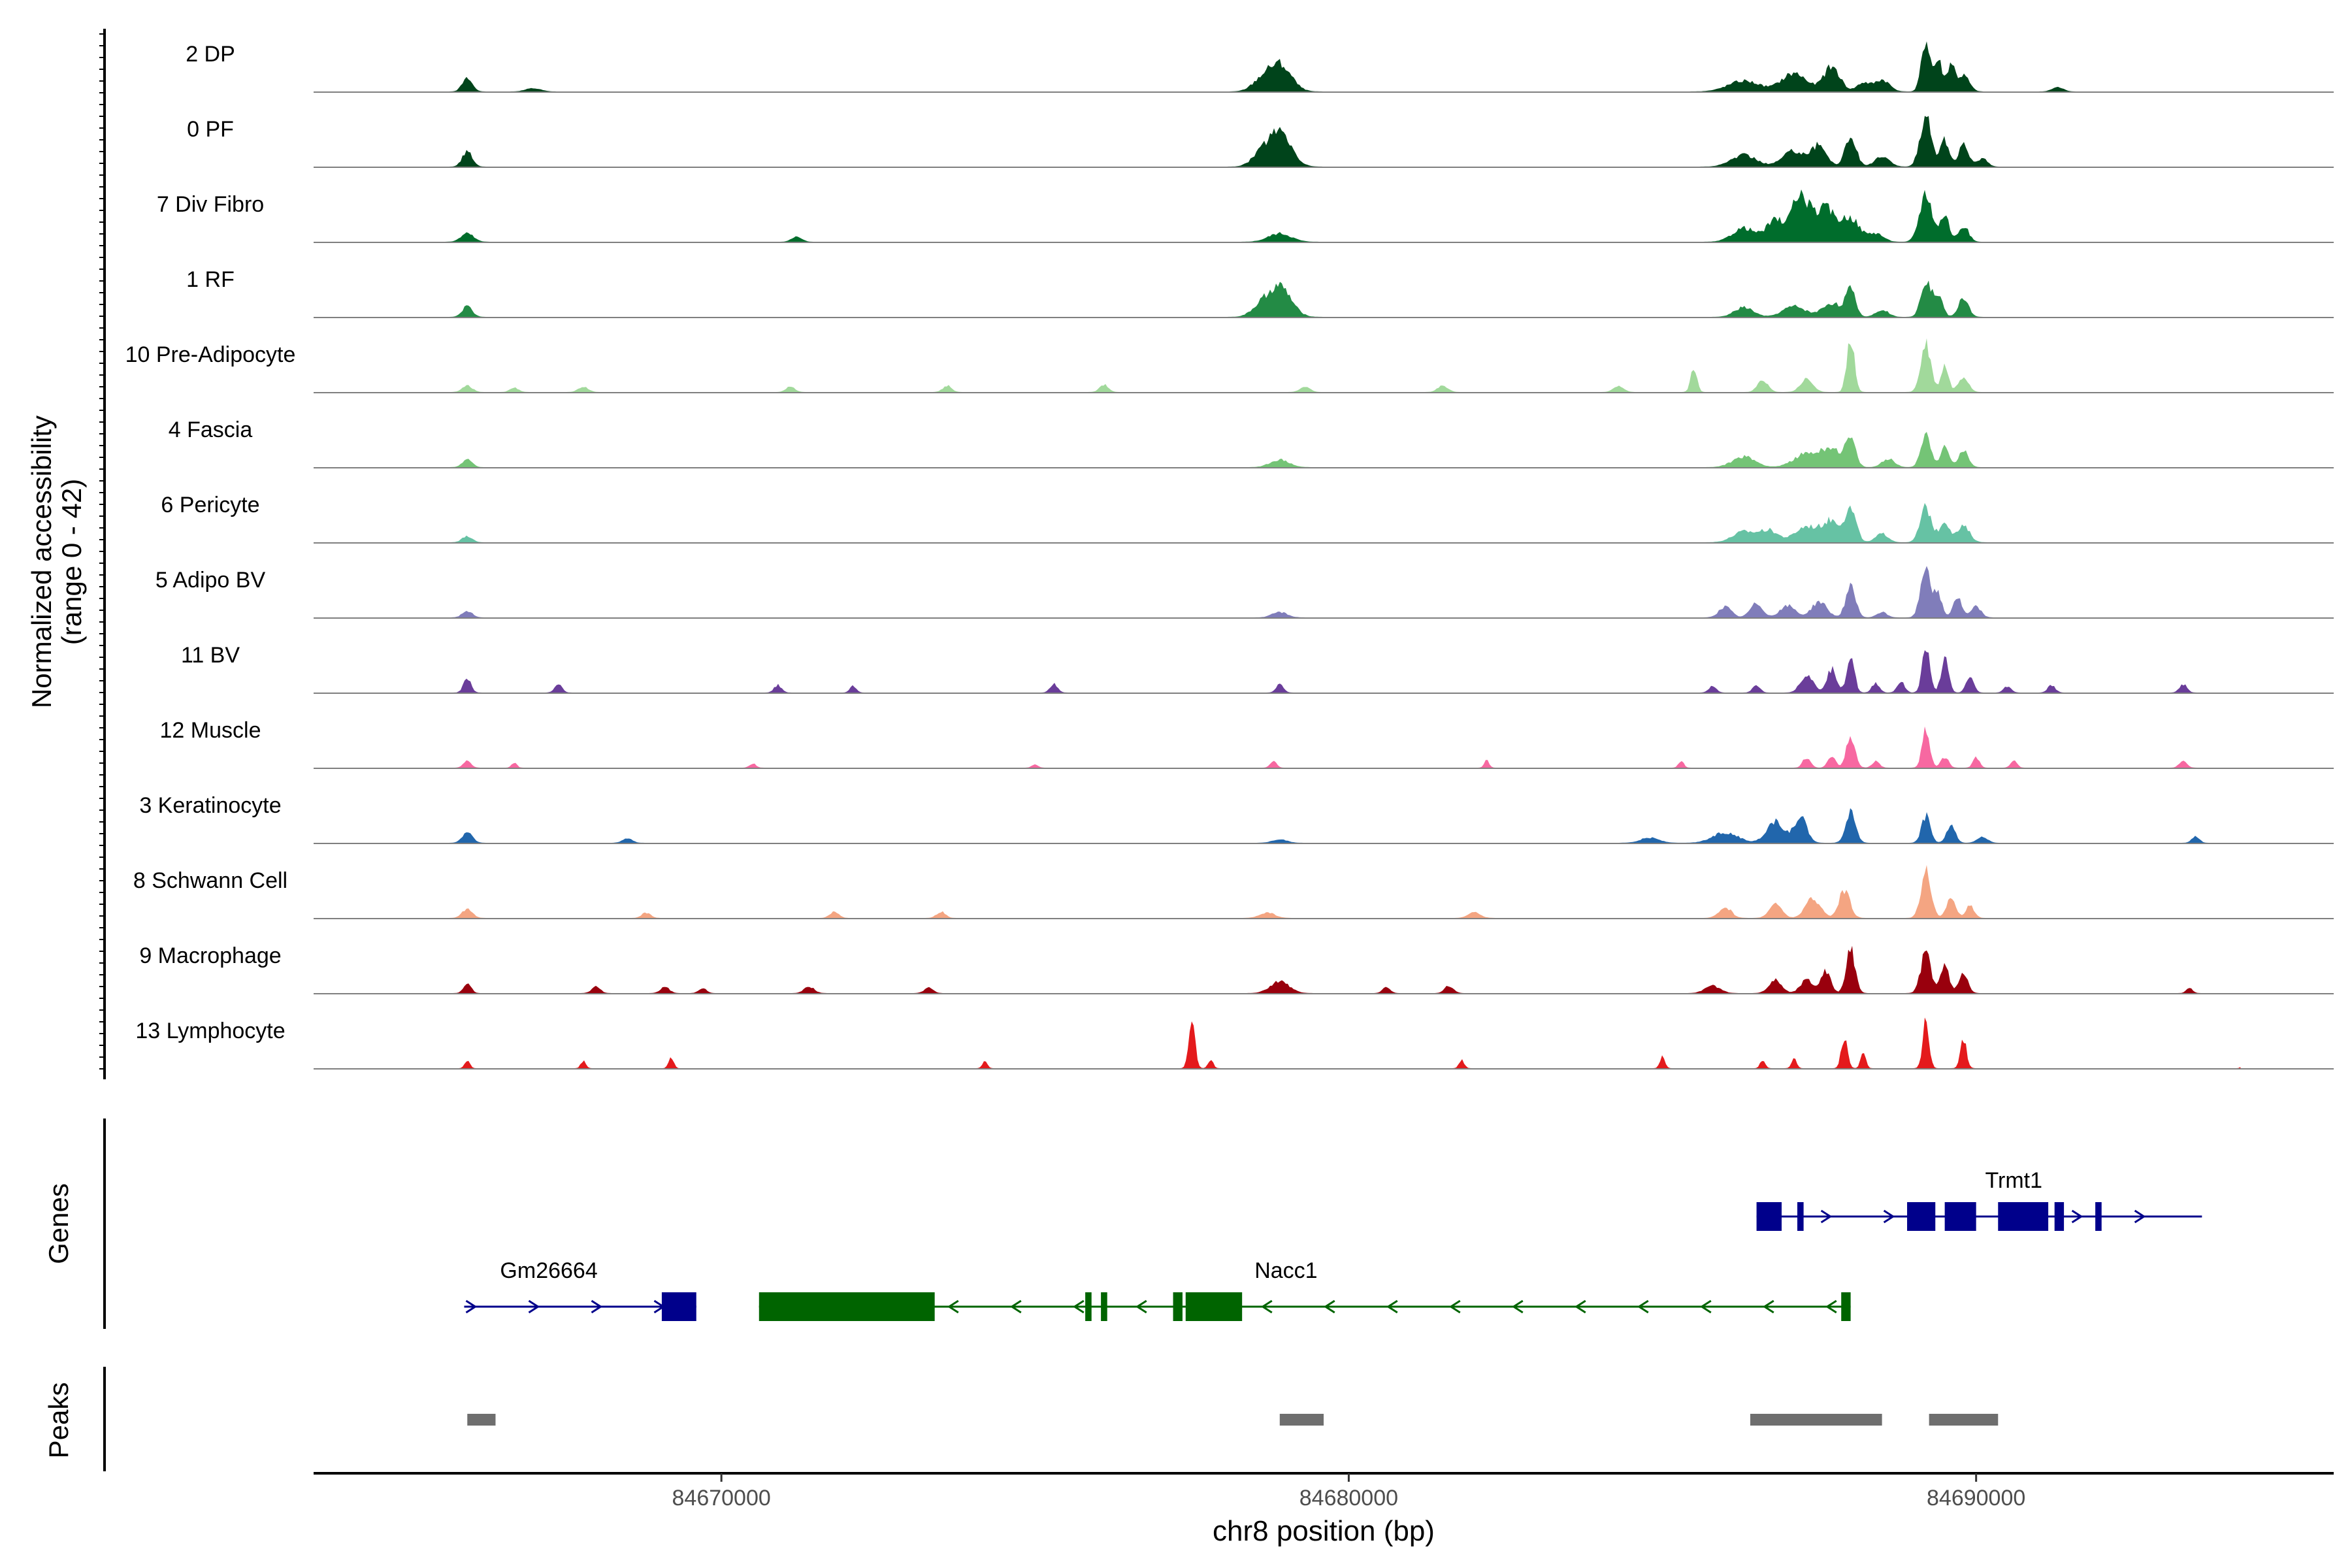 The image size is (2352, 1568). Describe the element at coordinates (548, 1270) in the screenshot. I see `gene-label: Gm26664` at that location.